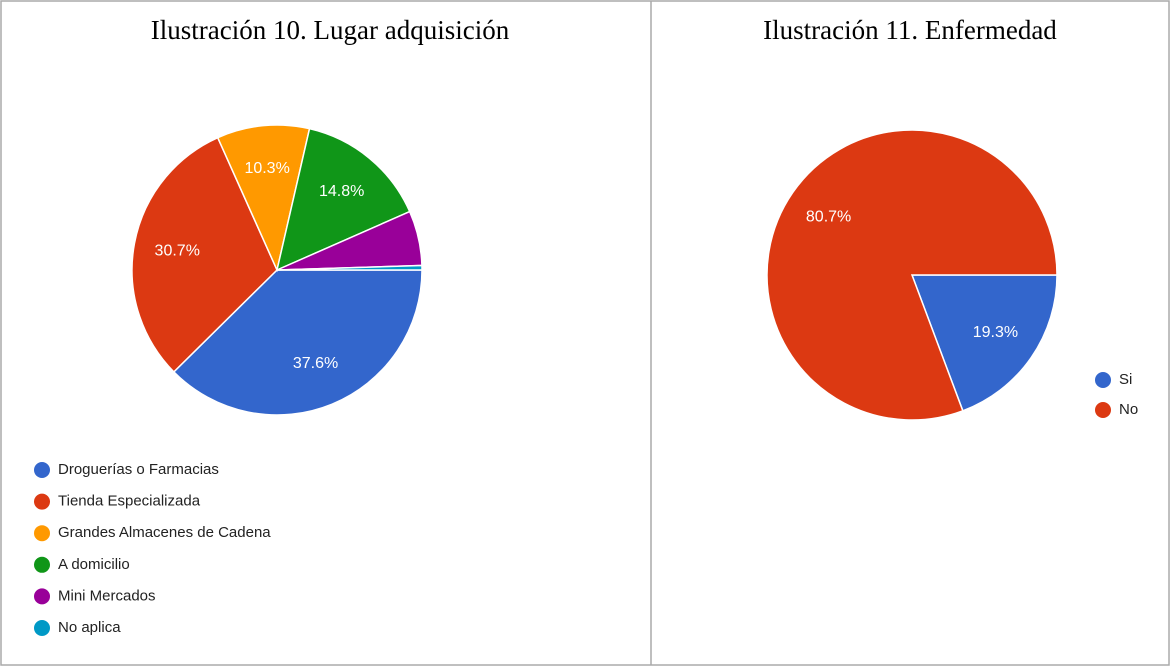 Image resolution: width=1171 pixels, height=667 pixels. What do you see at coordinates (315, 363) in the screenshot?
I see `data-label: 37.6%` at bounding box center [315, 363].